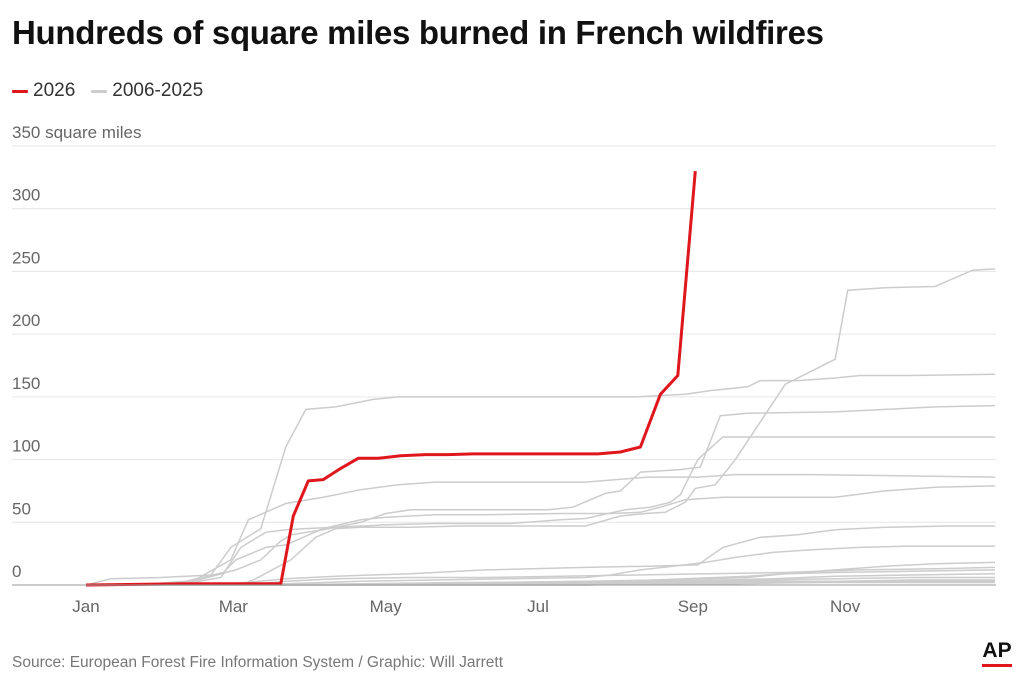  What do you see at coordinates (99, 91) in the screenshot?
I see `legend-swatch-2006-2025` at bounding box center [99, 91].